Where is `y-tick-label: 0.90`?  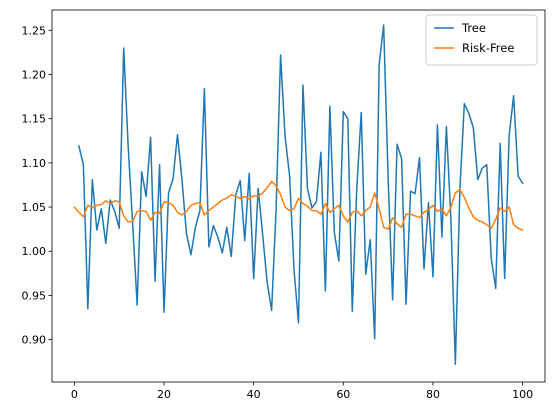
y-tick-label: 0.90 is located at coordinates (34, 340).